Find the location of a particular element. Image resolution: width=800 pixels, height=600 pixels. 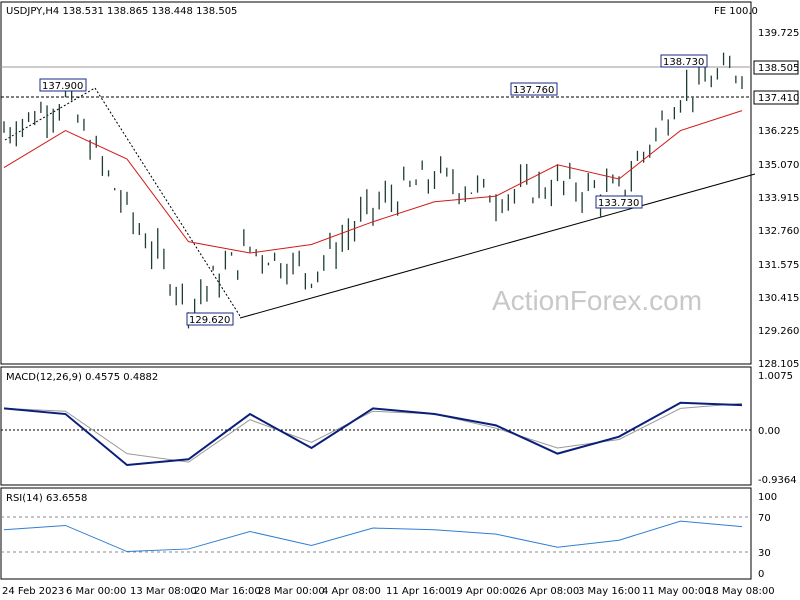

rsi-line is located at coordinates (373, 536).